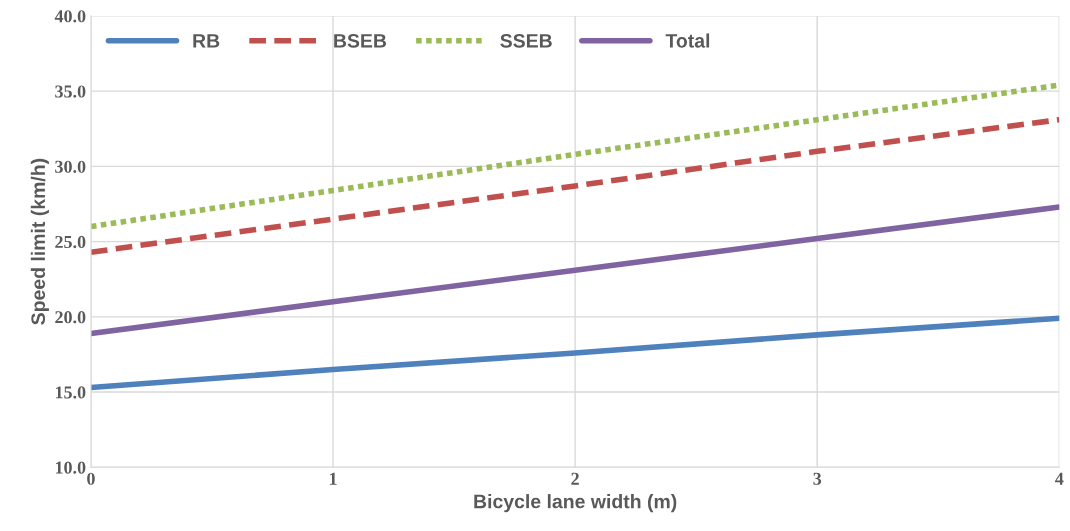 The image size is (1070, 531). What do you see at coordinates (575, 503) in the screenshot?
I see `x-axis-title: Bicycle lane width (m)` at bounding box center [575, 503].